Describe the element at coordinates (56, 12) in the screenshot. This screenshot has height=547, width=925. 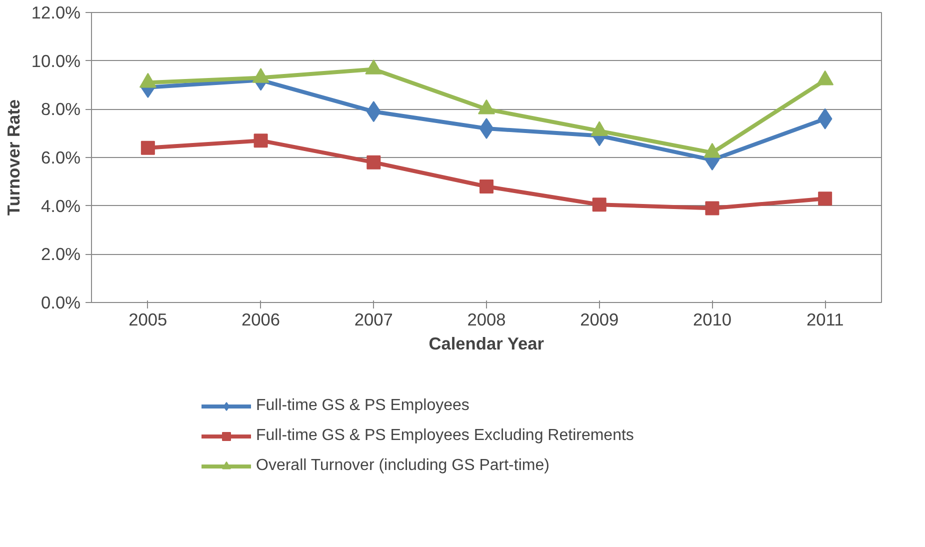
I see `y-tick-label: 12.0%` at that location.